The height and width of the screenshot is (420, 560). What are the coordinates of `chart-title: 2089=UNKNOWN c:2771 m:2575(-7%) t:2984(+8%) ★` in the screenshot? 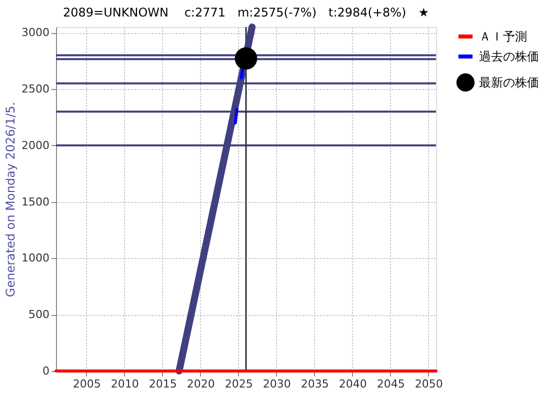 It's located at (246, 13).